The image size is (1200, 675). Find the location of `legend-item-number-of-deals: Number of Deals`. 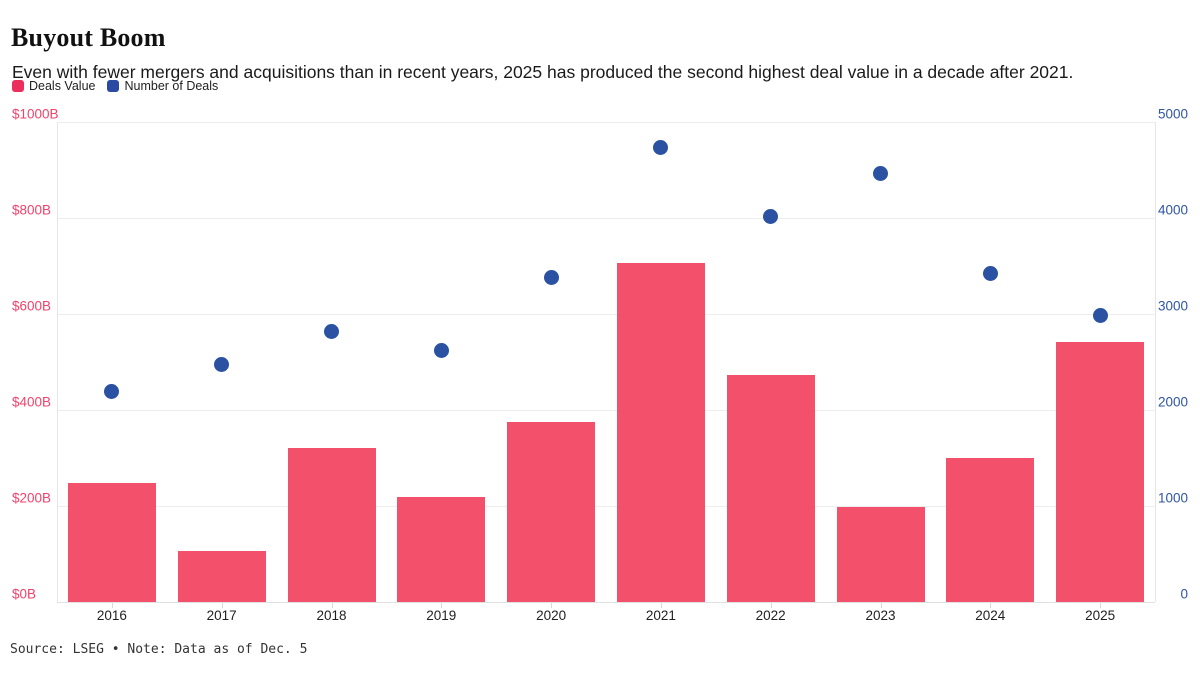

legend-item-number-of-deals: Number of Deals is located at coordinates (162, 86).